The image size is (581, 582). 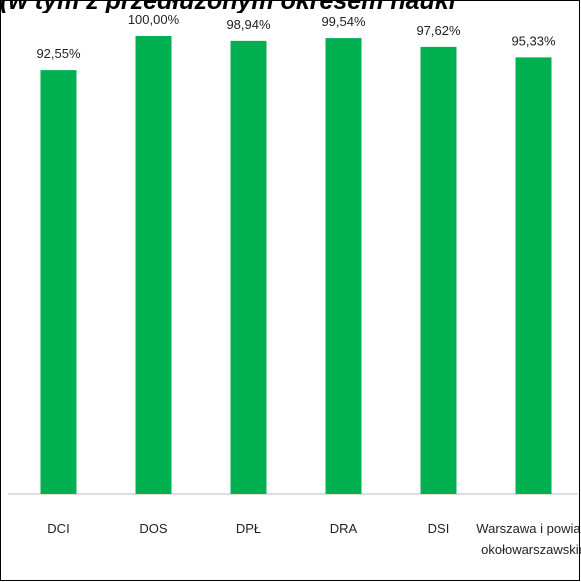 What do you see at coordinates (344, 528) in the screenshot?
I see `x-tick-label: DRA` at bounding box center [344, 528].